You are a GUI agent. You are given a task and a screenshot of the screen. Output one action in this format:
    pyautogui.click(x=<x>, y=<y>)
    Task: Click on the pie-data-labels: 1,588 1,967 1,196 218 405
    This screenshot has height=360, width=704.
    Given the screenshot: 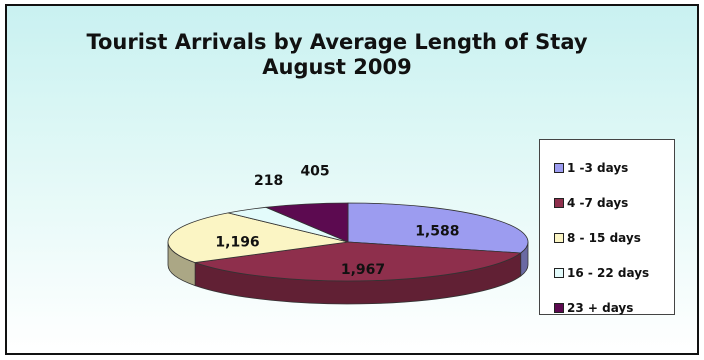 What is the action you would take?
    pyautogui.click(x=337, y=220)
    